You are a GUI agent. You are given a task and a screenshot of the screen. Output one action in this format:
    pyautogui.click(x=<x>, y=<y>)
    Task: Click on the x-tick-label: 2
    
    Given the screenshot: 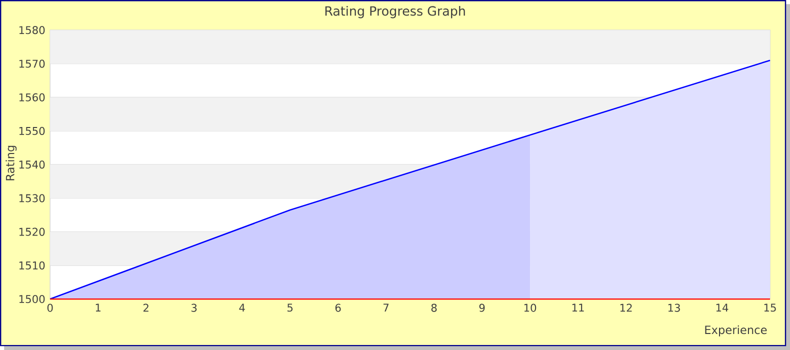 What is the action you would take?
    pyautogui.click(x=145, y=308)
    